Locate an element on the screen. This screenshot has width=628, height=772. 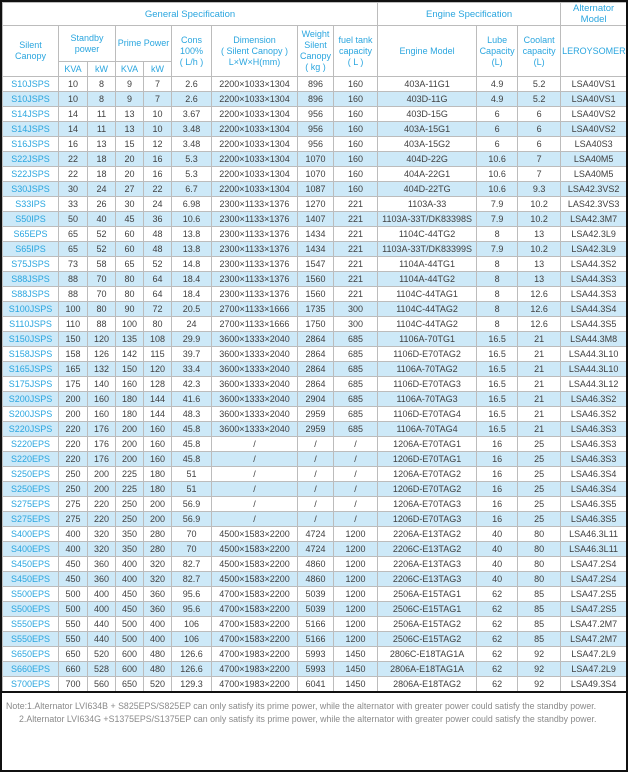
header-leroysomer: LEROYSOMER is located at coordinates (593, 51).